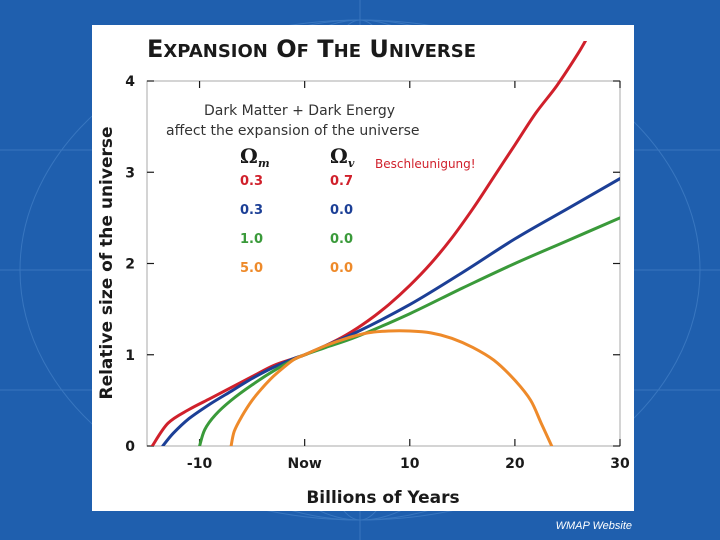  I want to click on y-tick-label: 2, so click(130, 265).